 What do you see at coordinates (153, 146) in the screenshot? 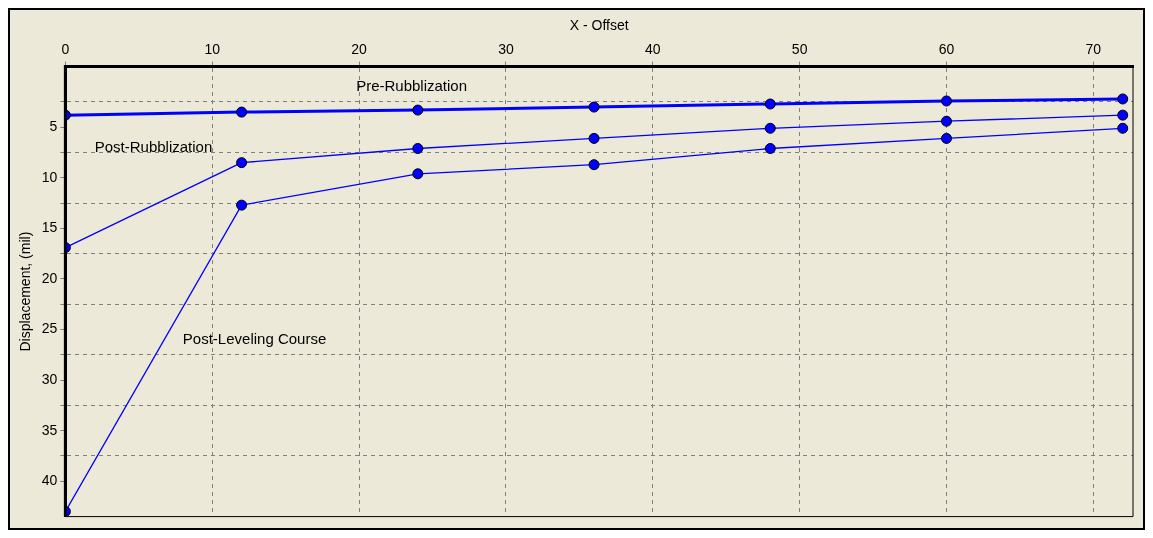
I see `series-label: Post-Rubblization` at bounding box center [153, 146].